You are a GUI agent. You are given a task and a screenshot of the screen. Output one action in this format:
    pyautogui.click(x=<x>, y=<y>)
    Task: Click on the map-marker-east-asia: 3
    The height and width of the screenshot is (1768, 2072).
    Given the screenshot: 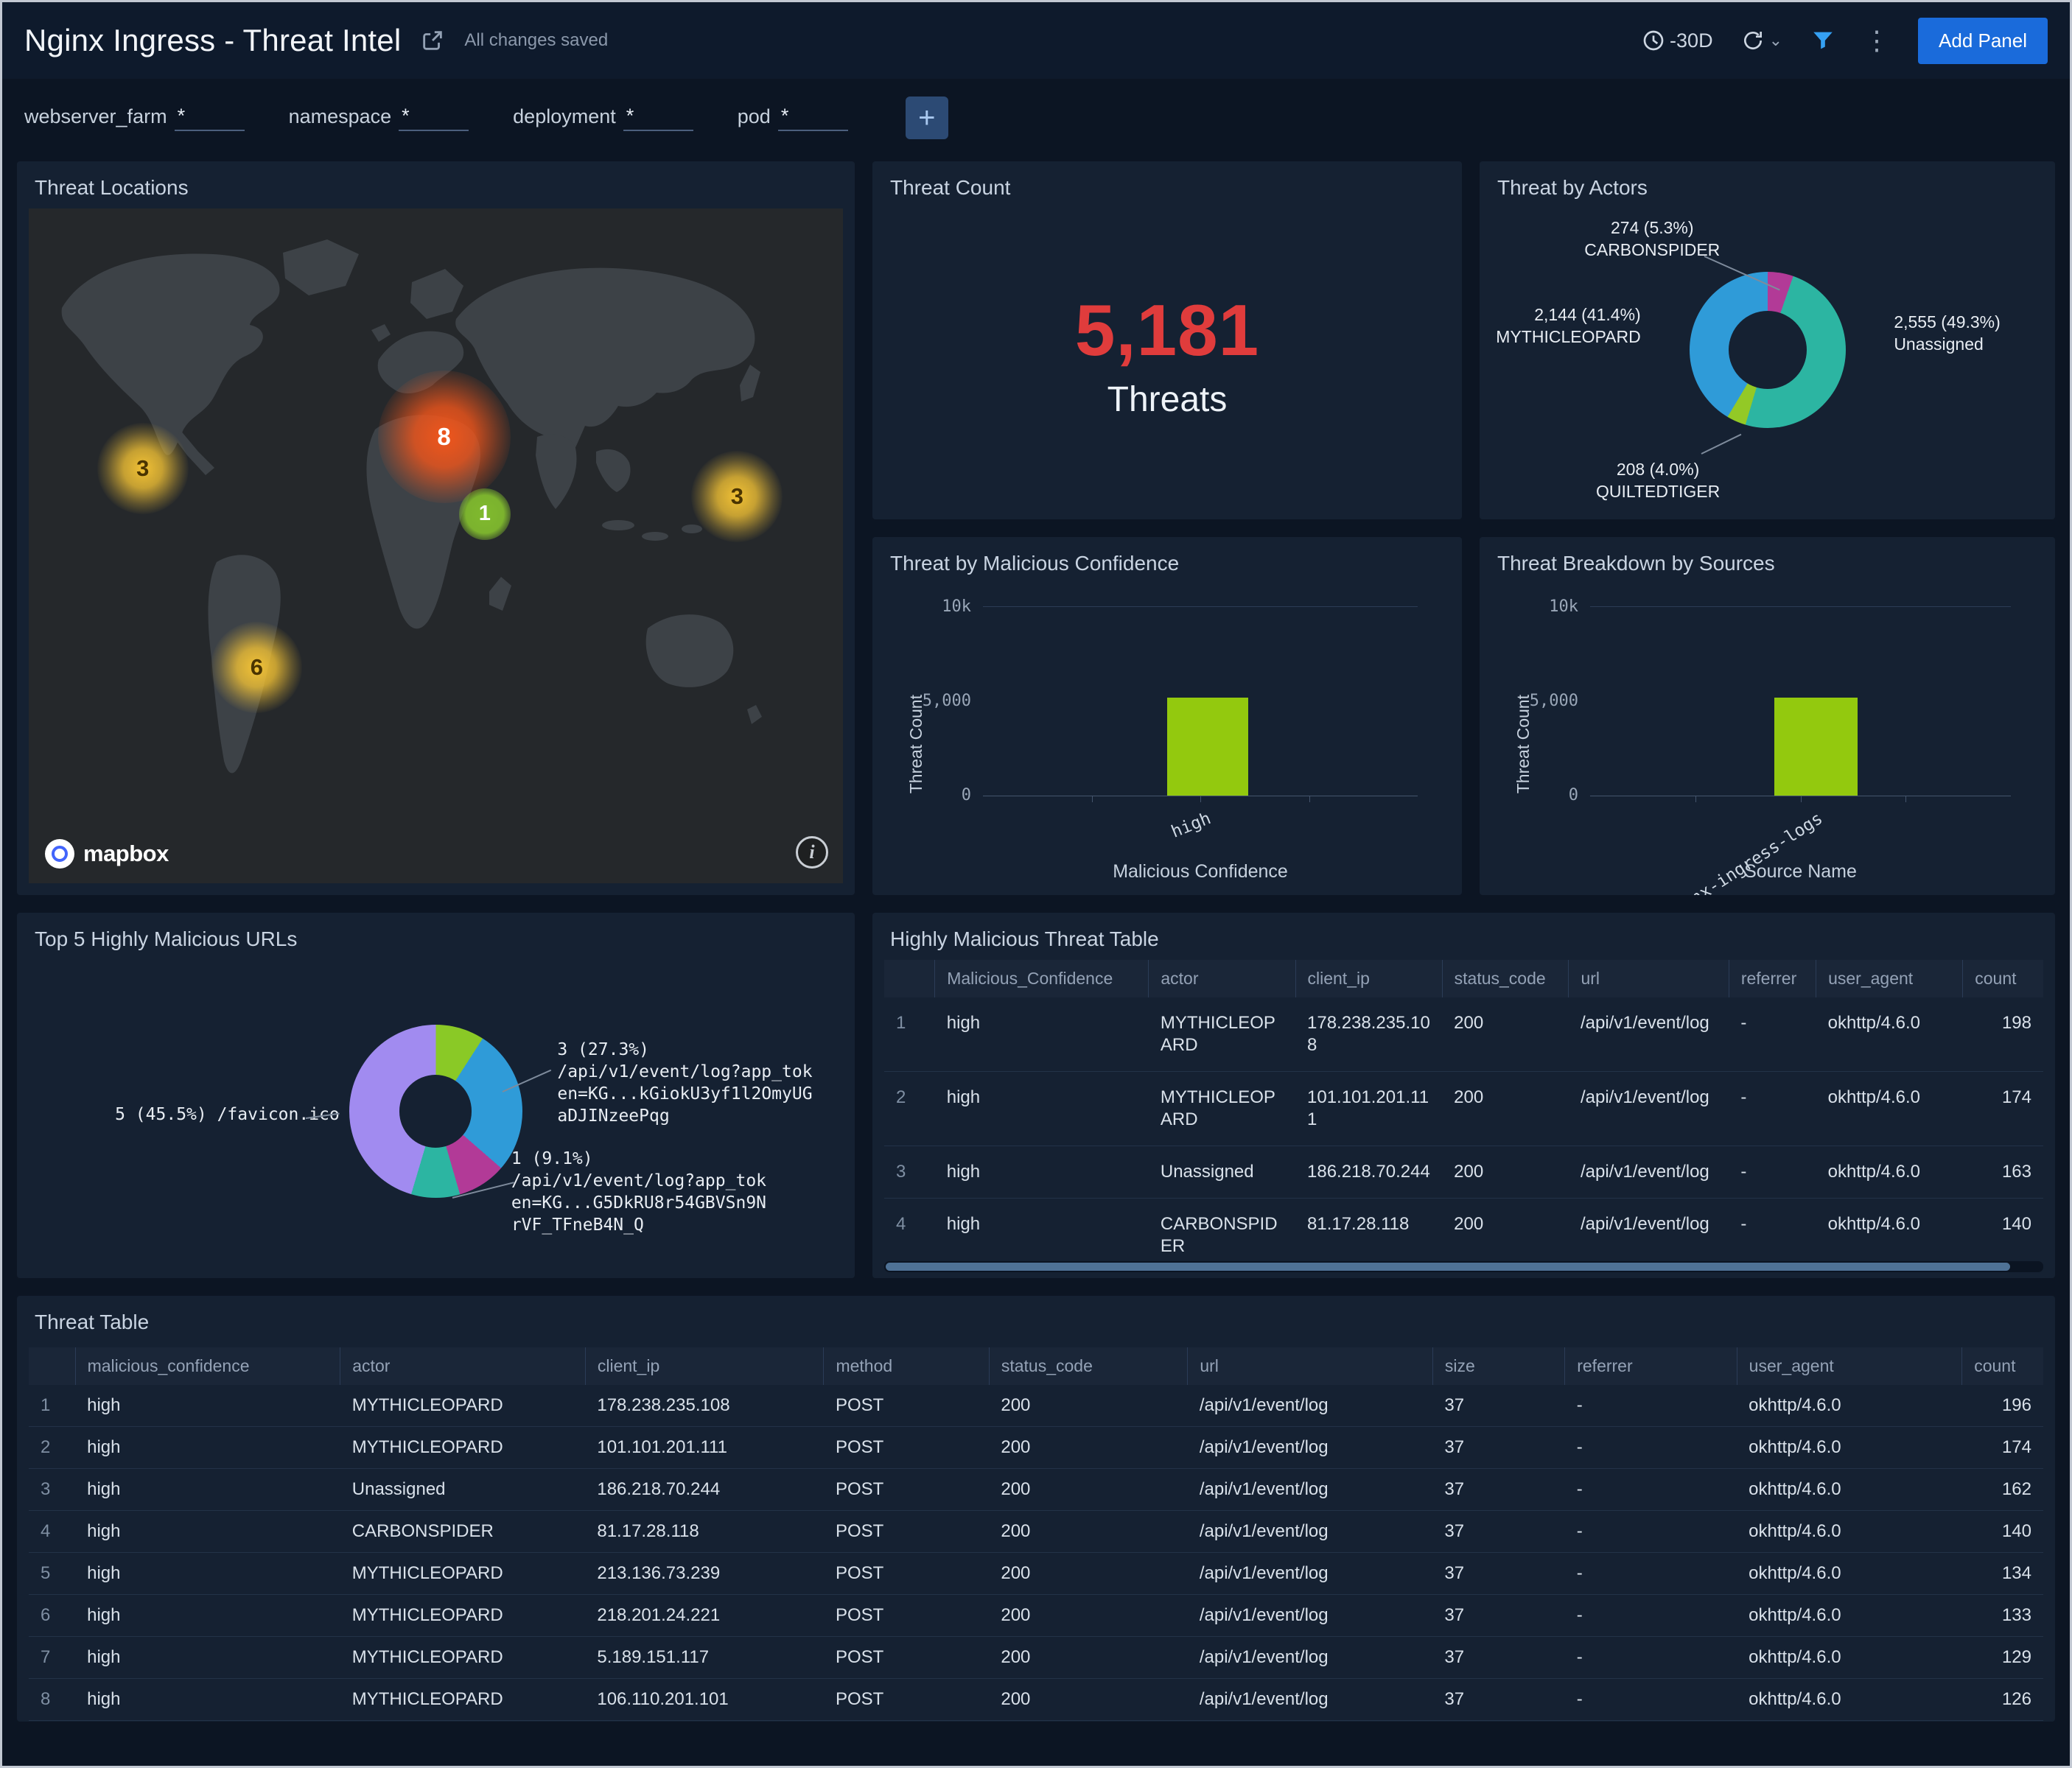 What is the action you would take?
    pyautogui.click(x=737, y=497)
    